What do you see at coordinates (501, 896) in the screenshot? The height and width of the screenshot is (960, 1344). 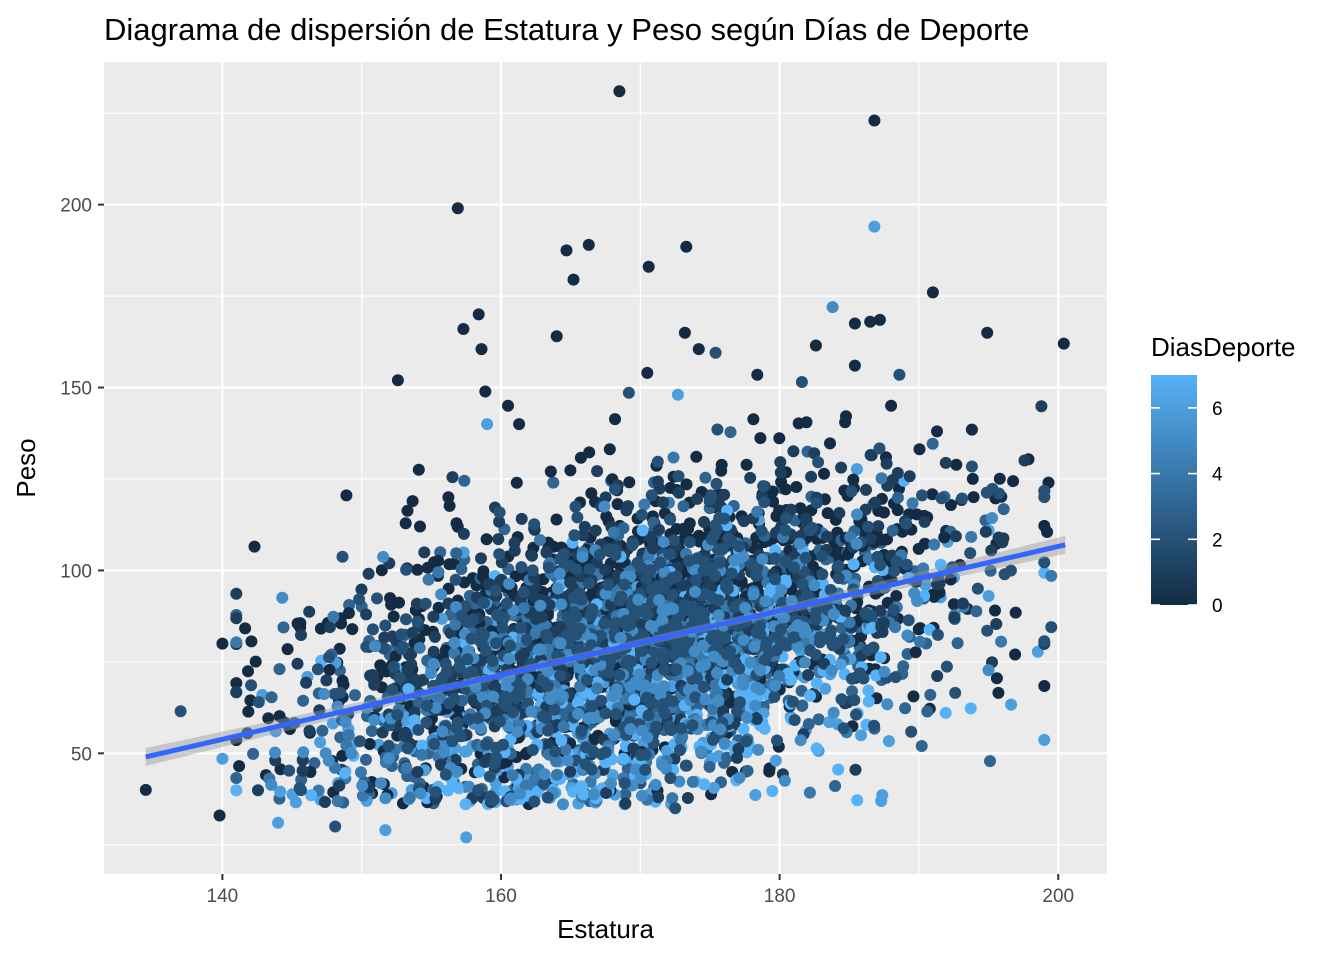 I see `x-tick-label: 160` at bounding box center [501, 896].